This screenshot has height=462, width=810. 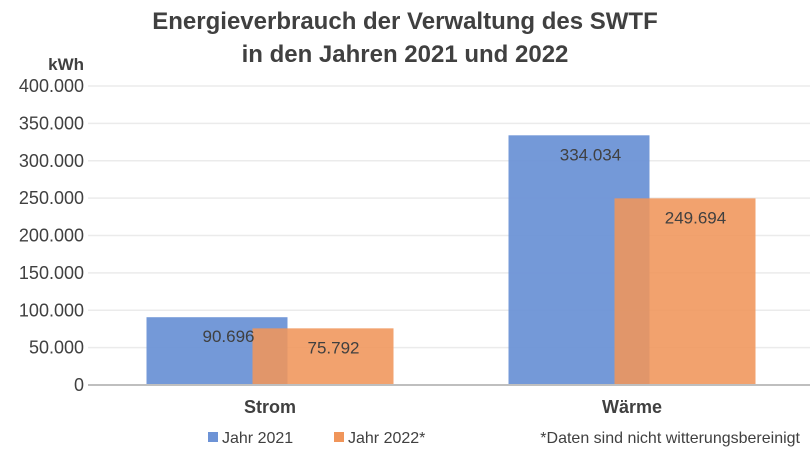 What do you see at coordinates (405, 54) in the screenshot?
I see `chart-title-line-2: in den Jahren 2021 und 2022` at bounding box center [405, 54].